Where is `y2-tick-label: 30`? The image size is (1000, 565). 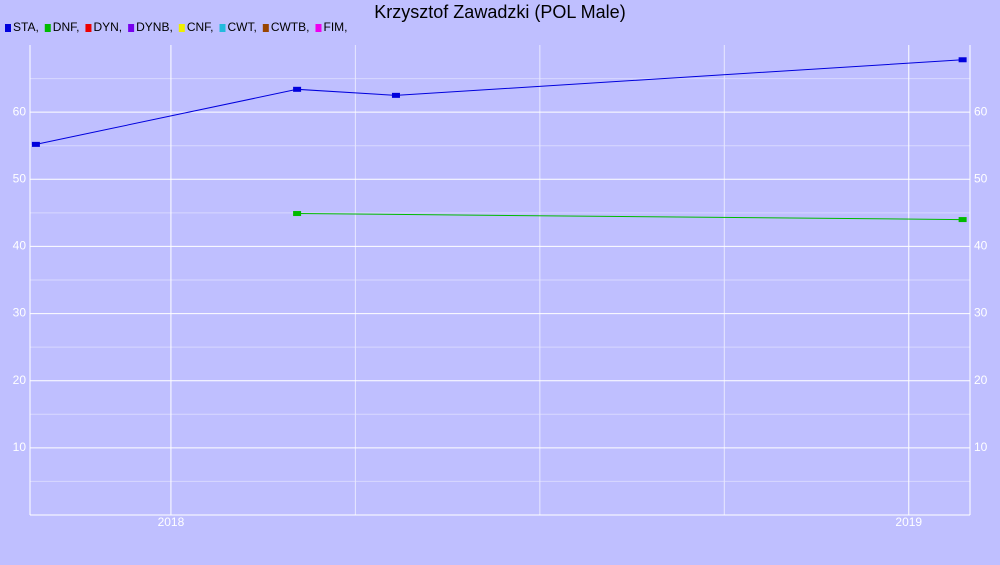
y2-tick-label: 30 is located at coordinates (981, 313).